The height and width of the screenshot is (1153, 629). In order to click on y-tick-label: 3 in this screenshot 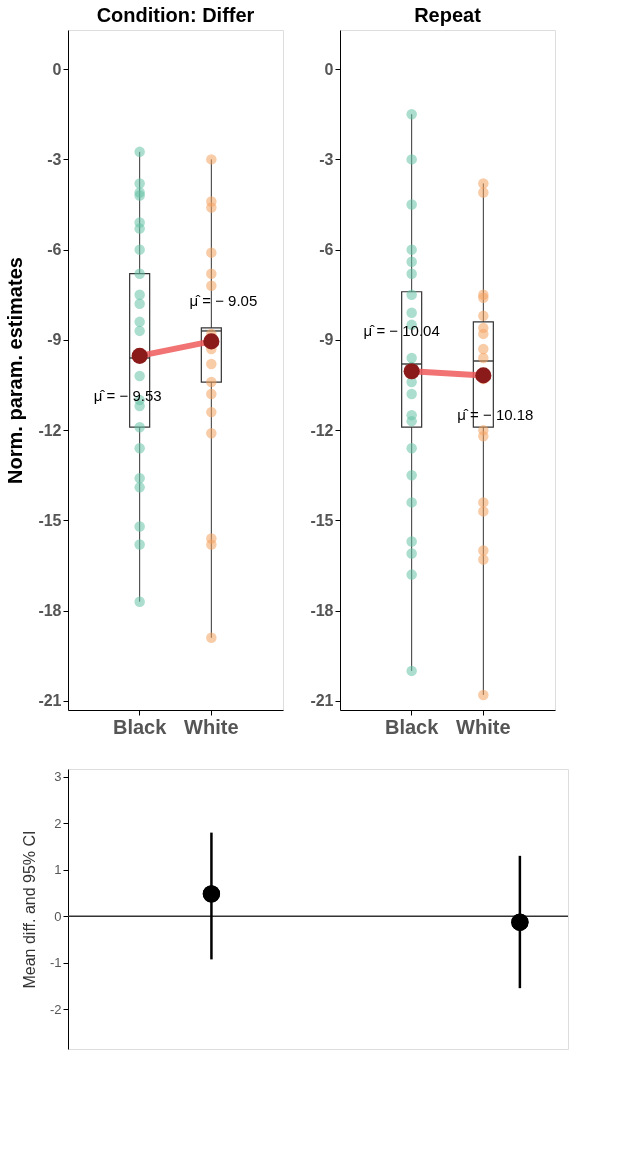, I will do `click(58, 777)`.